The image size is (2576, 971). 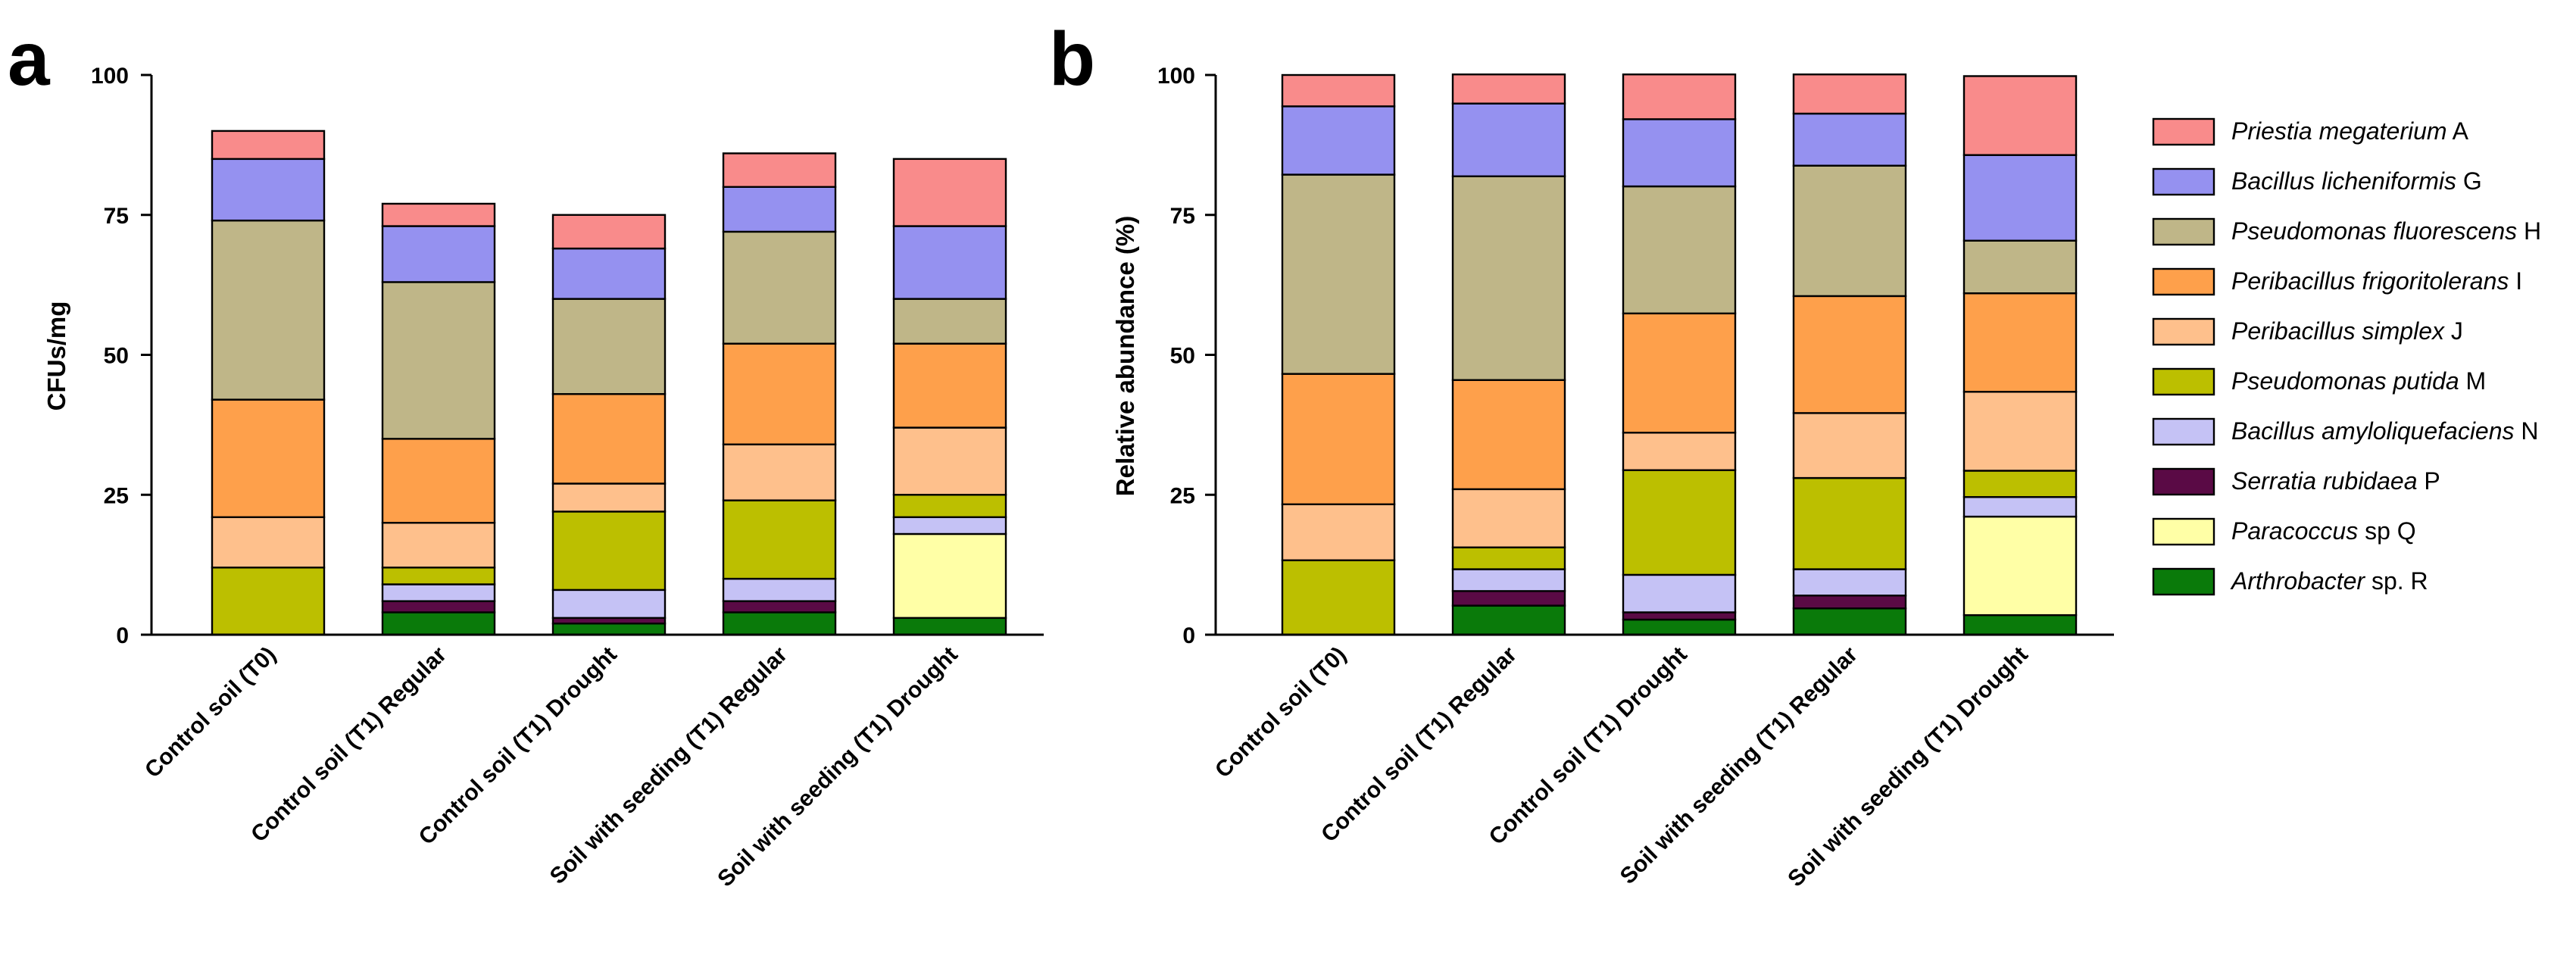 I want to click on panel-letter-b: b, so click(x=1072, y=59).